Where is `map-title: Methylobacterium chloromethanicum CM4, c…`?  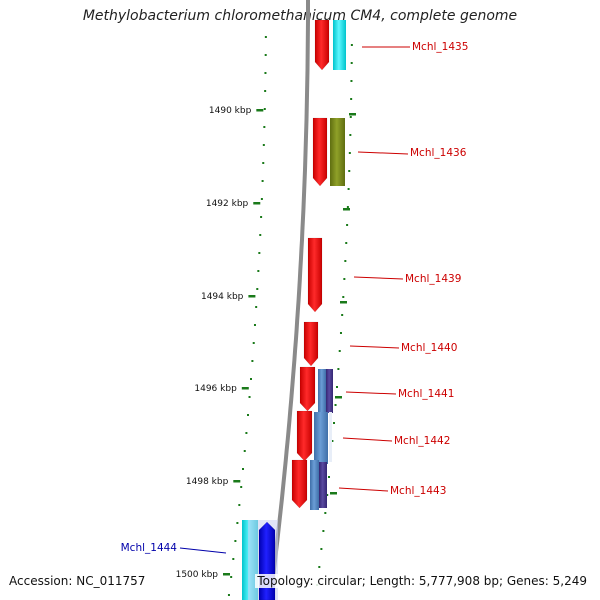
map-title: Methylobacterium chloromethanicum CM4, c… is located at coordinates (300, 16).